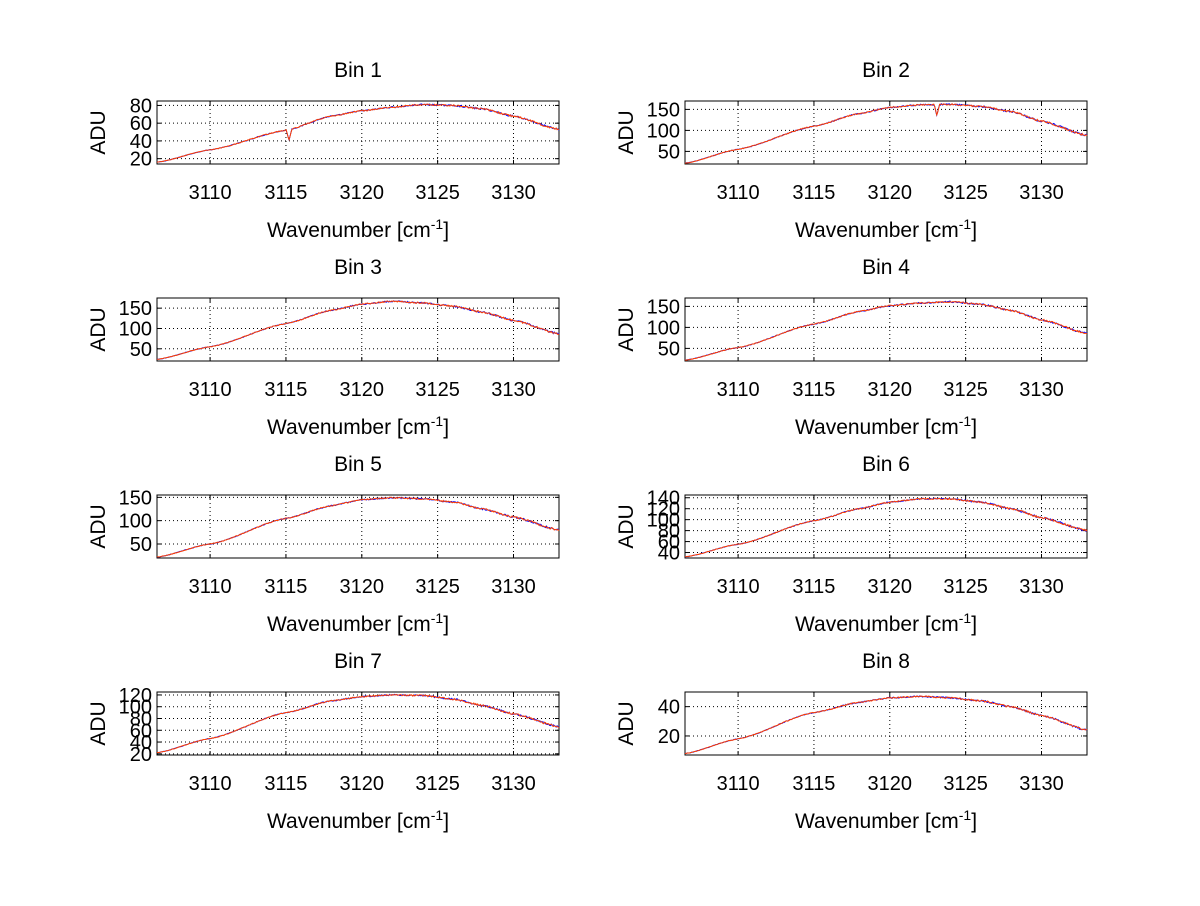 The height and width of the screenshot is (906, 1200). I want to click on panel-title: Bin 7, so click(358, 661).